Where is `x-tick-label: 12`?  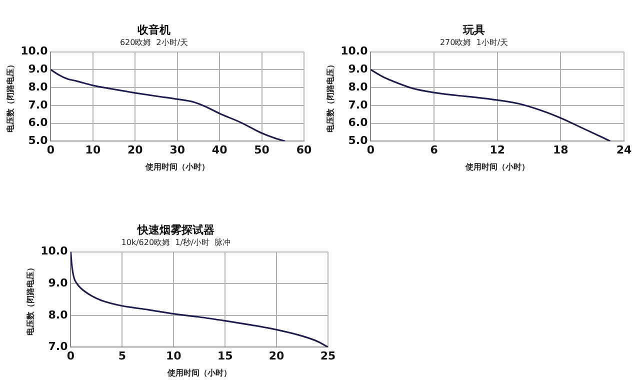
x-tick-label: 12 is located at coordinates (498, 150).